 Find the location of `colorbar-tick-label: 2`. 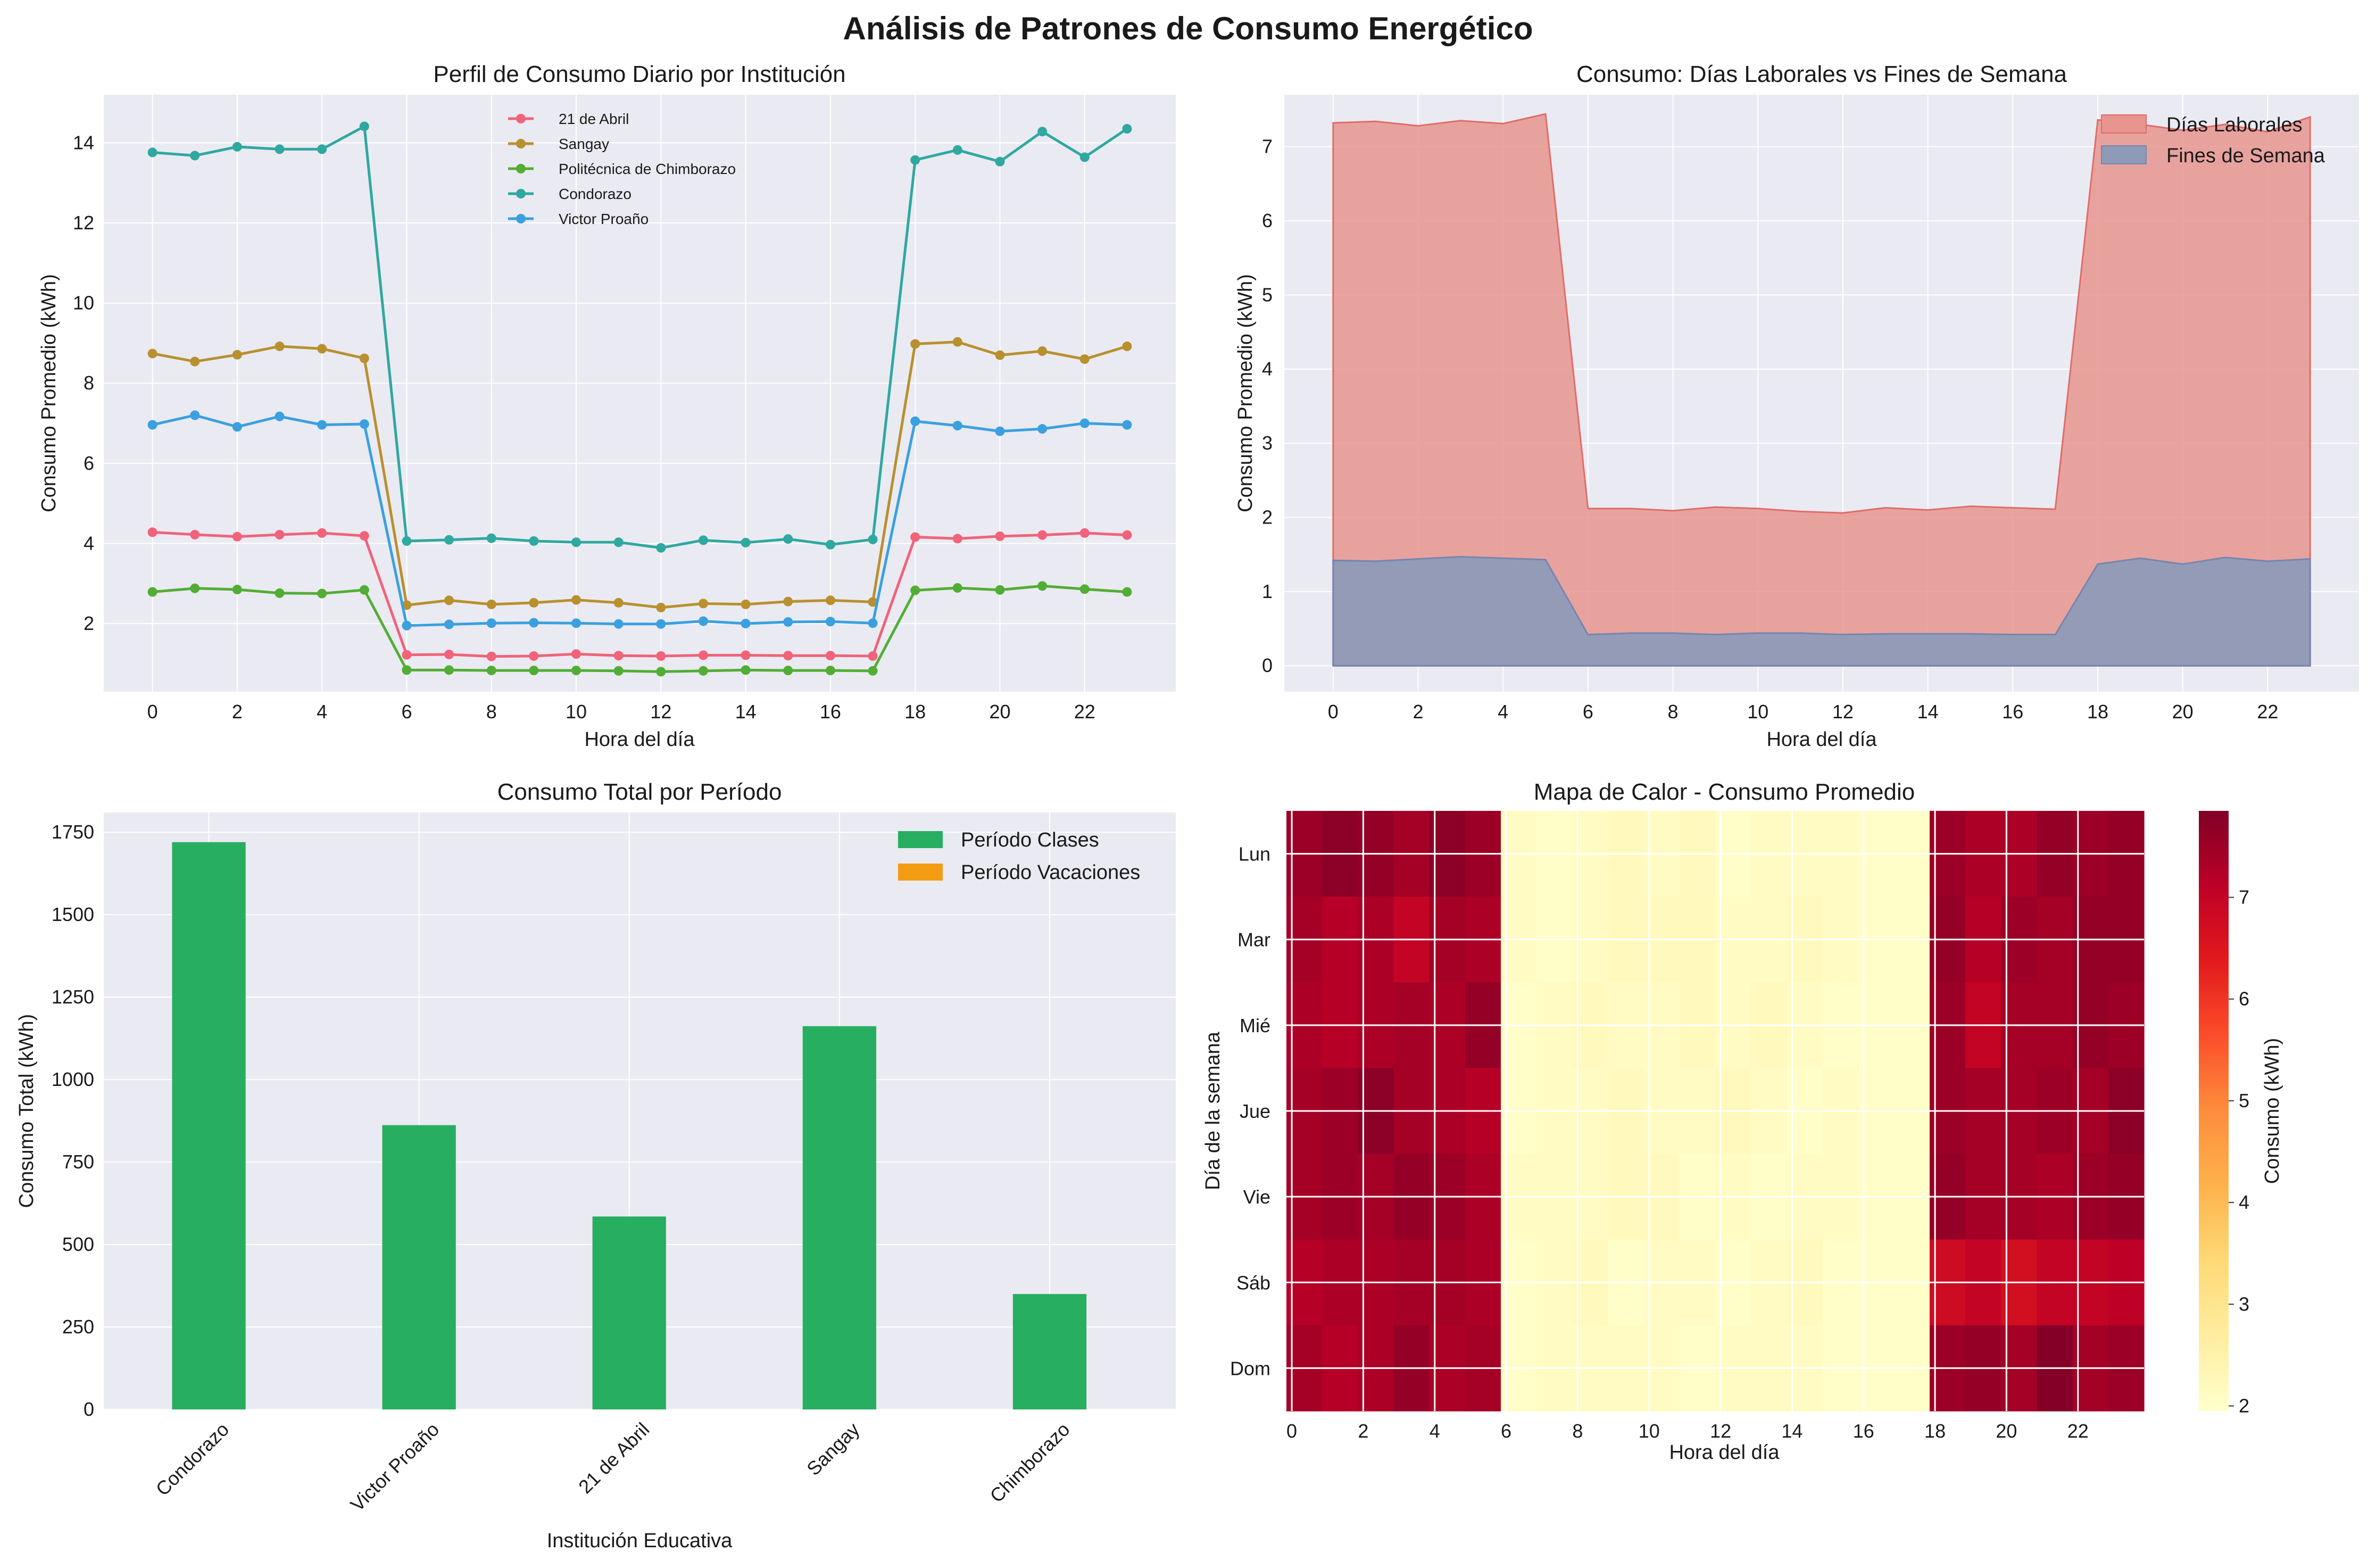

colorbar-tick-label: 2 is located at coordinates (2244, 1406).